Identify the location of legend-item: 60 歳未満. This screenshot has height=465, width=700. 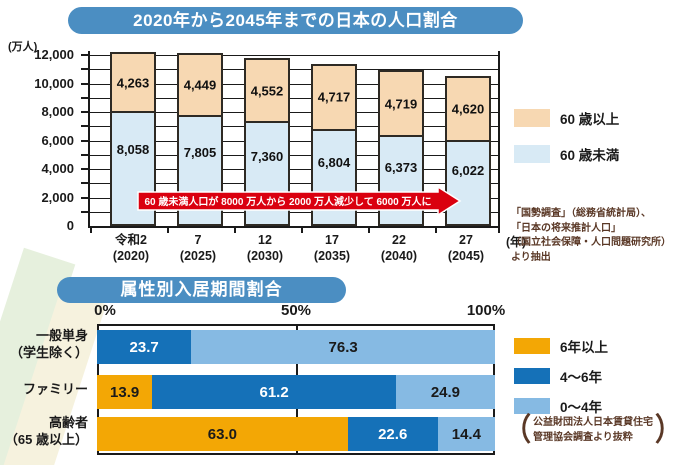
(566, 154).